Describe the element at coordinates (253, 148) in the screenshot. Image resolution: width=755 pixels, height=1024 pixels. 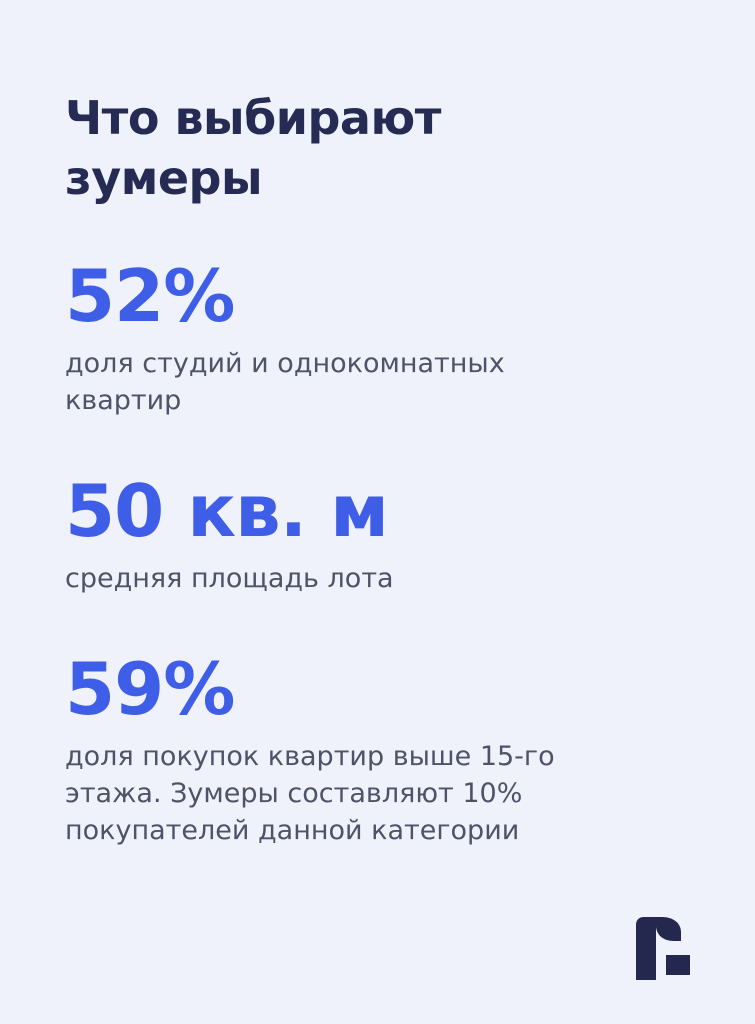
I see `page-title: Что выбирают зумеры` at that location.